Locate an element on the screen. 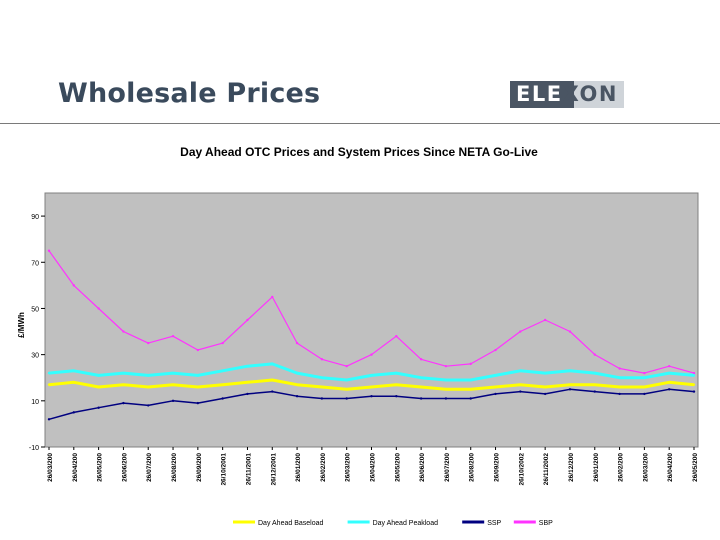  x-tick-label: 26/12/2001 is located at coordinates (273, 469).